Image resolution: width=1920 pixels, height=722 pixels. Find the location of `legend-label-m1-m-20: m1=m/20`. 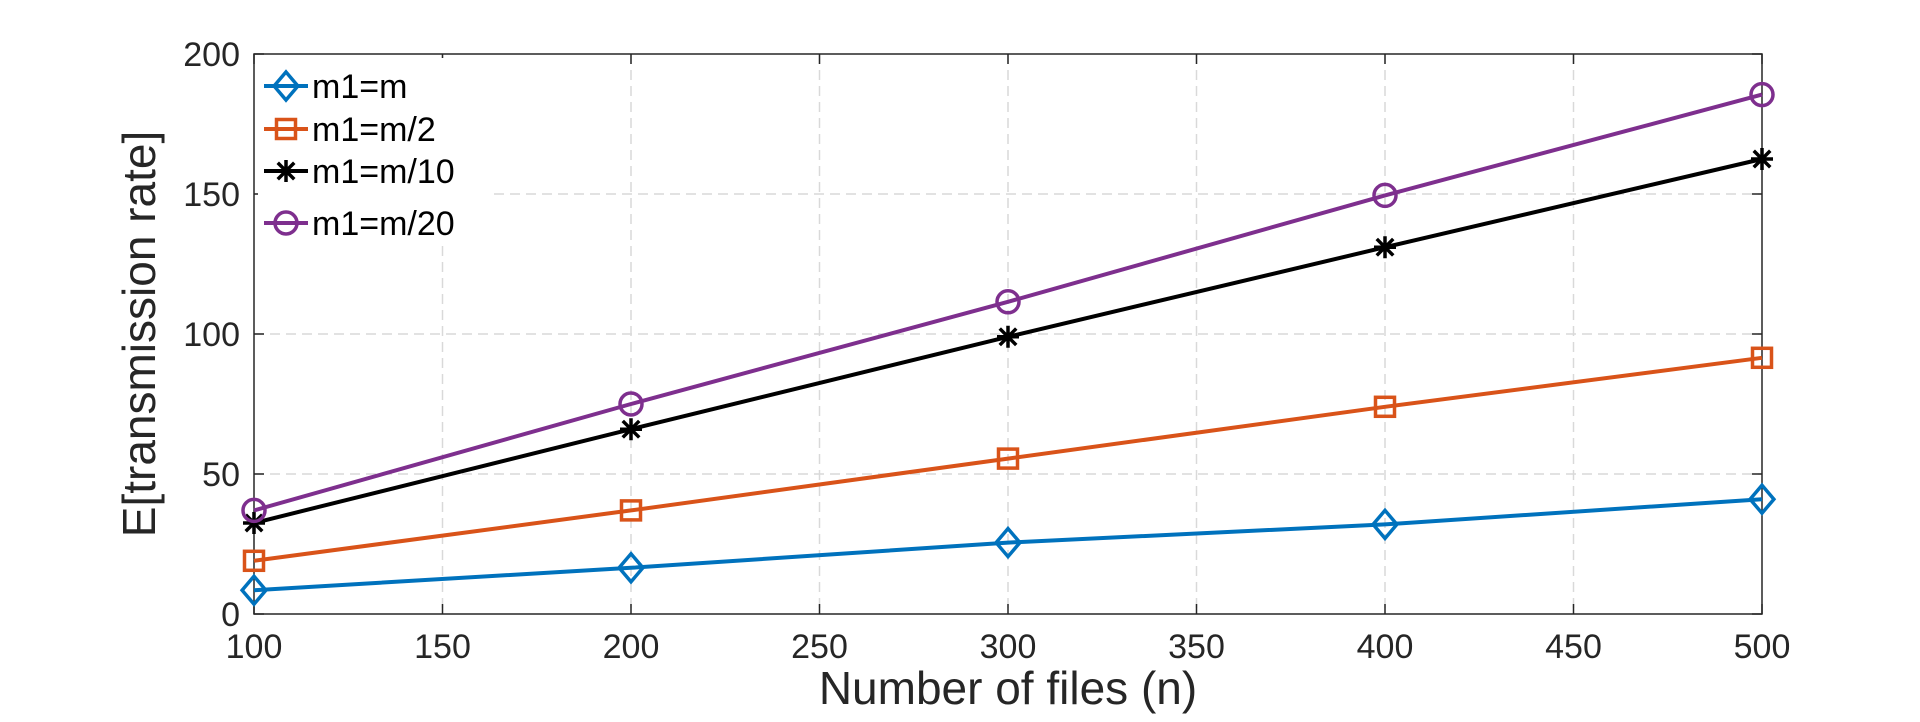

legend-label-m1-m-20: m1=m/20 is located at coordinates (383, 224).